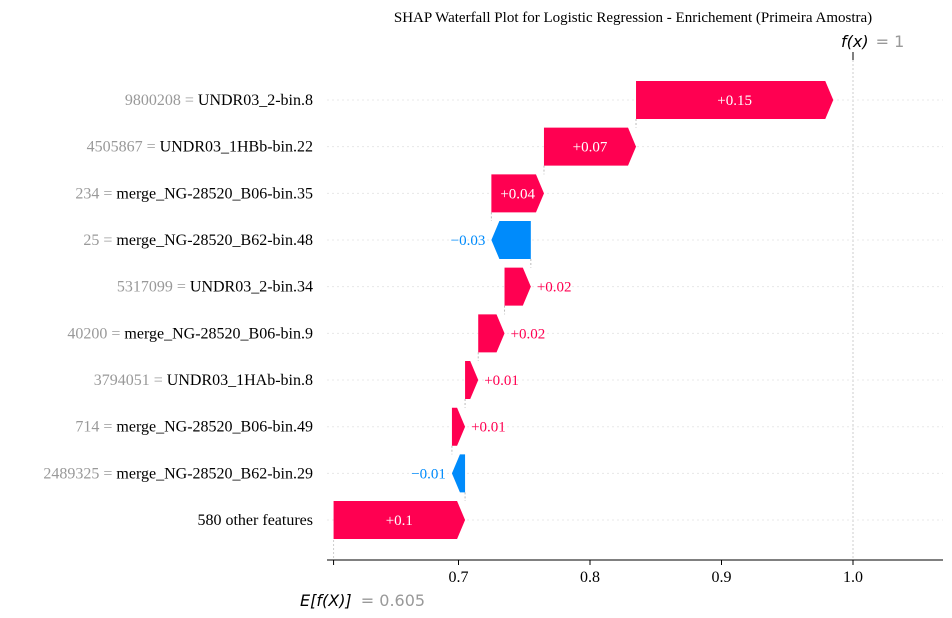 The image size is (952, 618). What do you see at coordinates (635, 572) in the screenshot?
I see `x-axis: 0.7 0.8 0.9 1.0` at bounding box center [635, 572].